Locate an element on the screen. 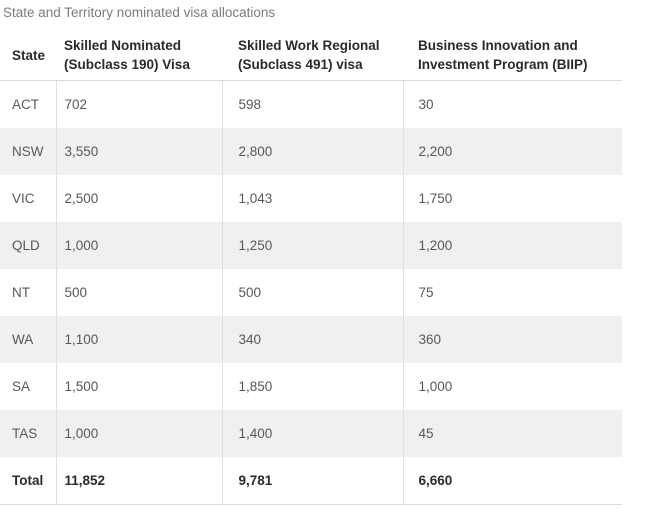 The width and height of the screenshot is (645, 523). cell-subclass-190: 1,500 is located at coordinates (138, 386).